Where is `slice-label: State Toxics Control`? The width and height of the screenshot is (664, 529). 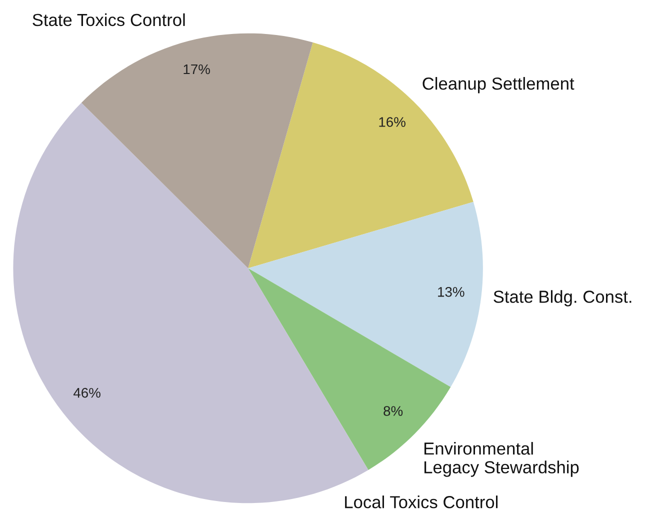 slice-label: State Toxics Control is located at coordinates (108, 19).